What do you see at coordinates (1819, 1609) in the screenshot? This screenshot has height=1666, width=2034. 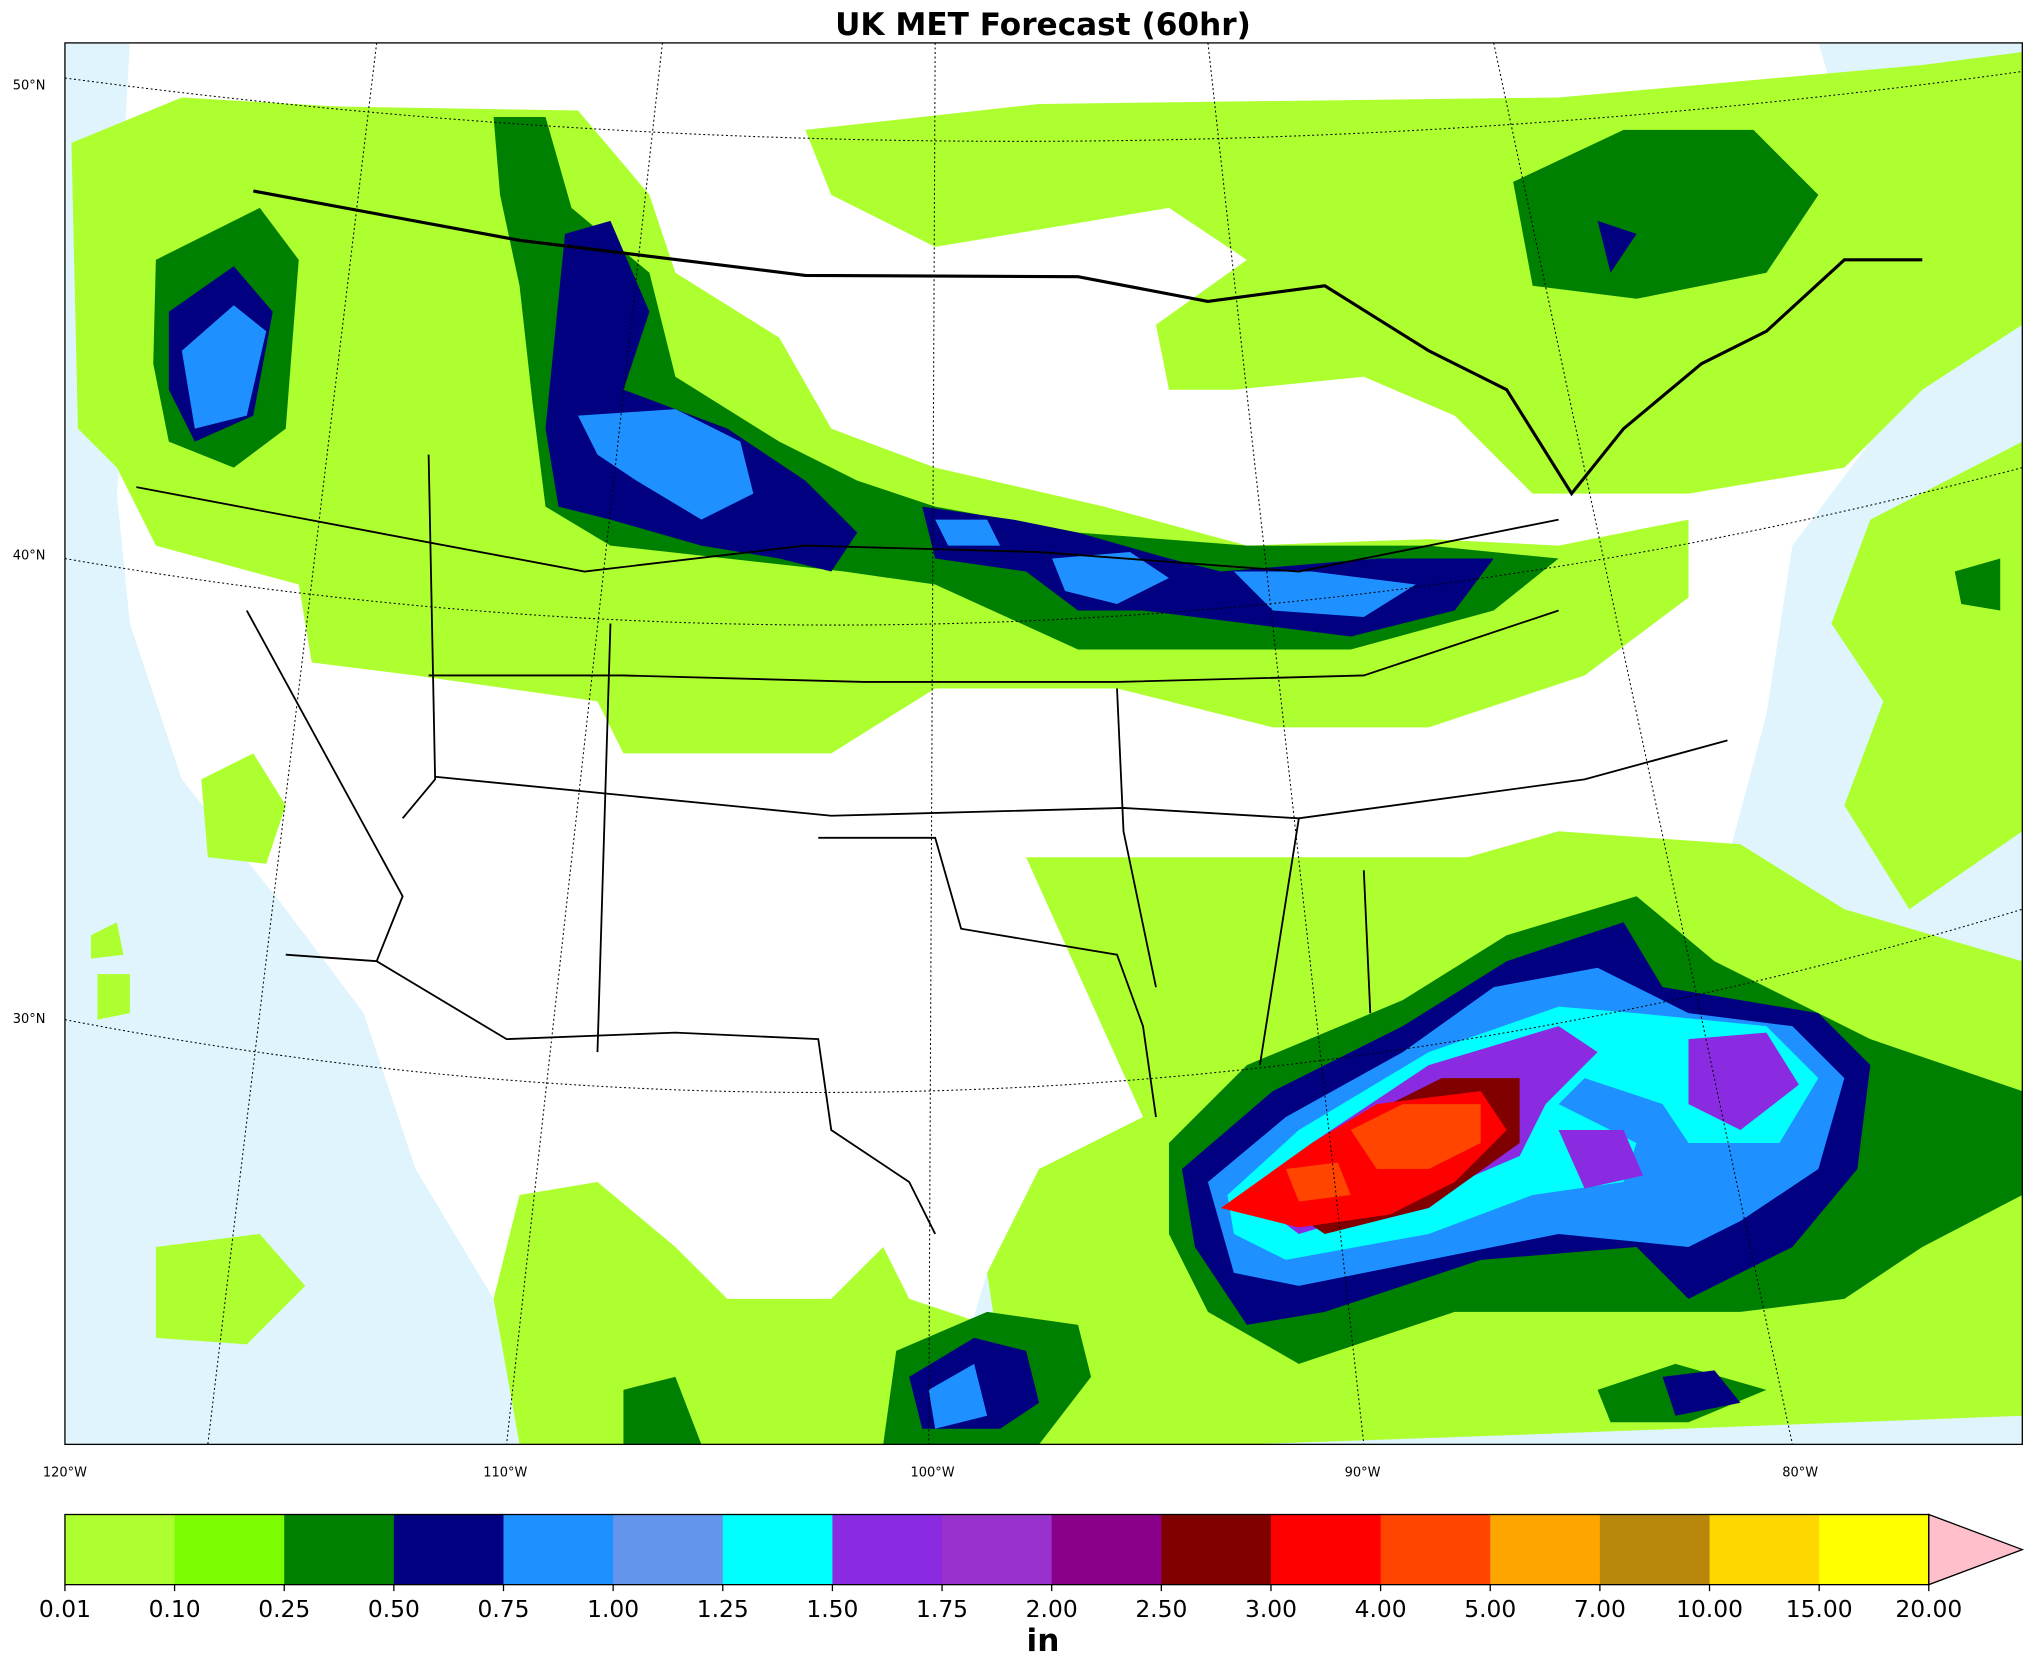 I see `colorbar-tick-label: 15.00` at bounding box center [1819, 1609].